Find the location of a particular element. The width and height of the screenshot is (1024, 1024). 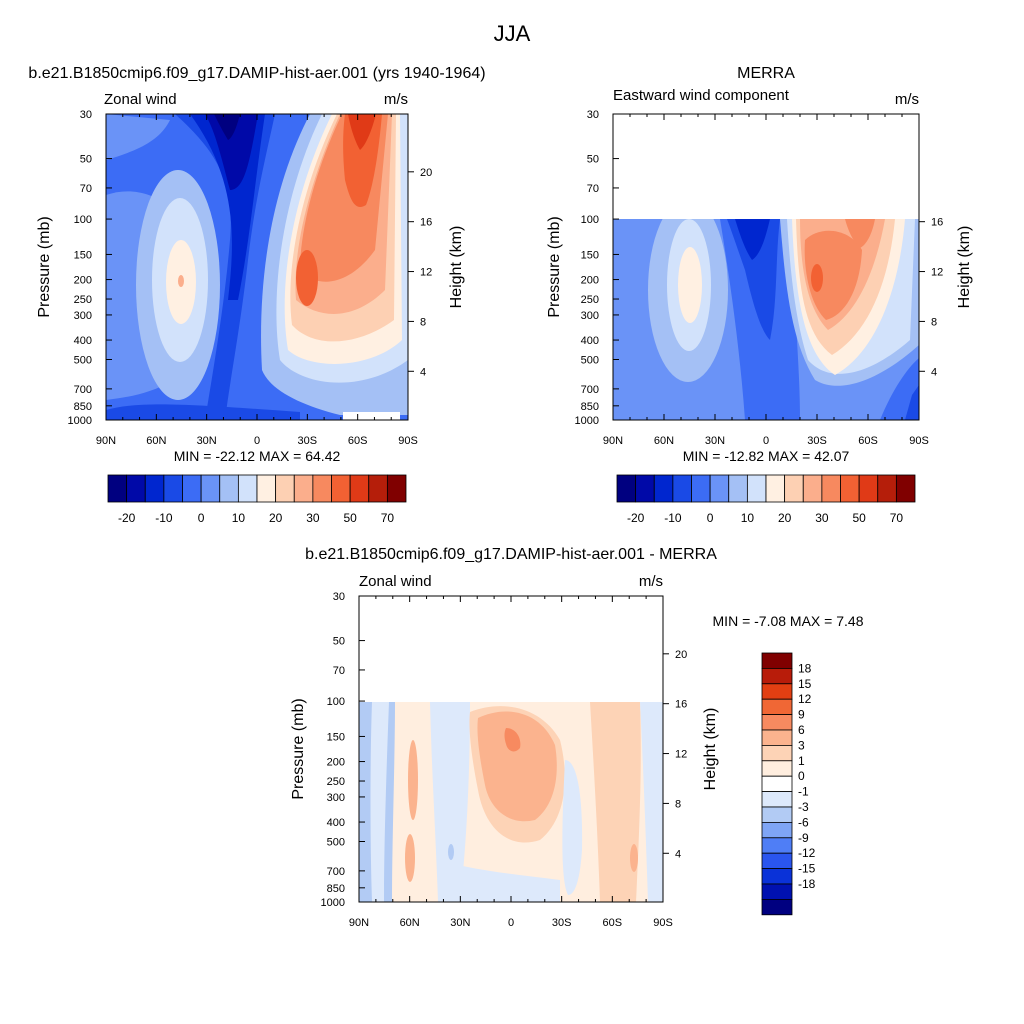

y-tick-label: 250 is located at coordinates (590, 300).